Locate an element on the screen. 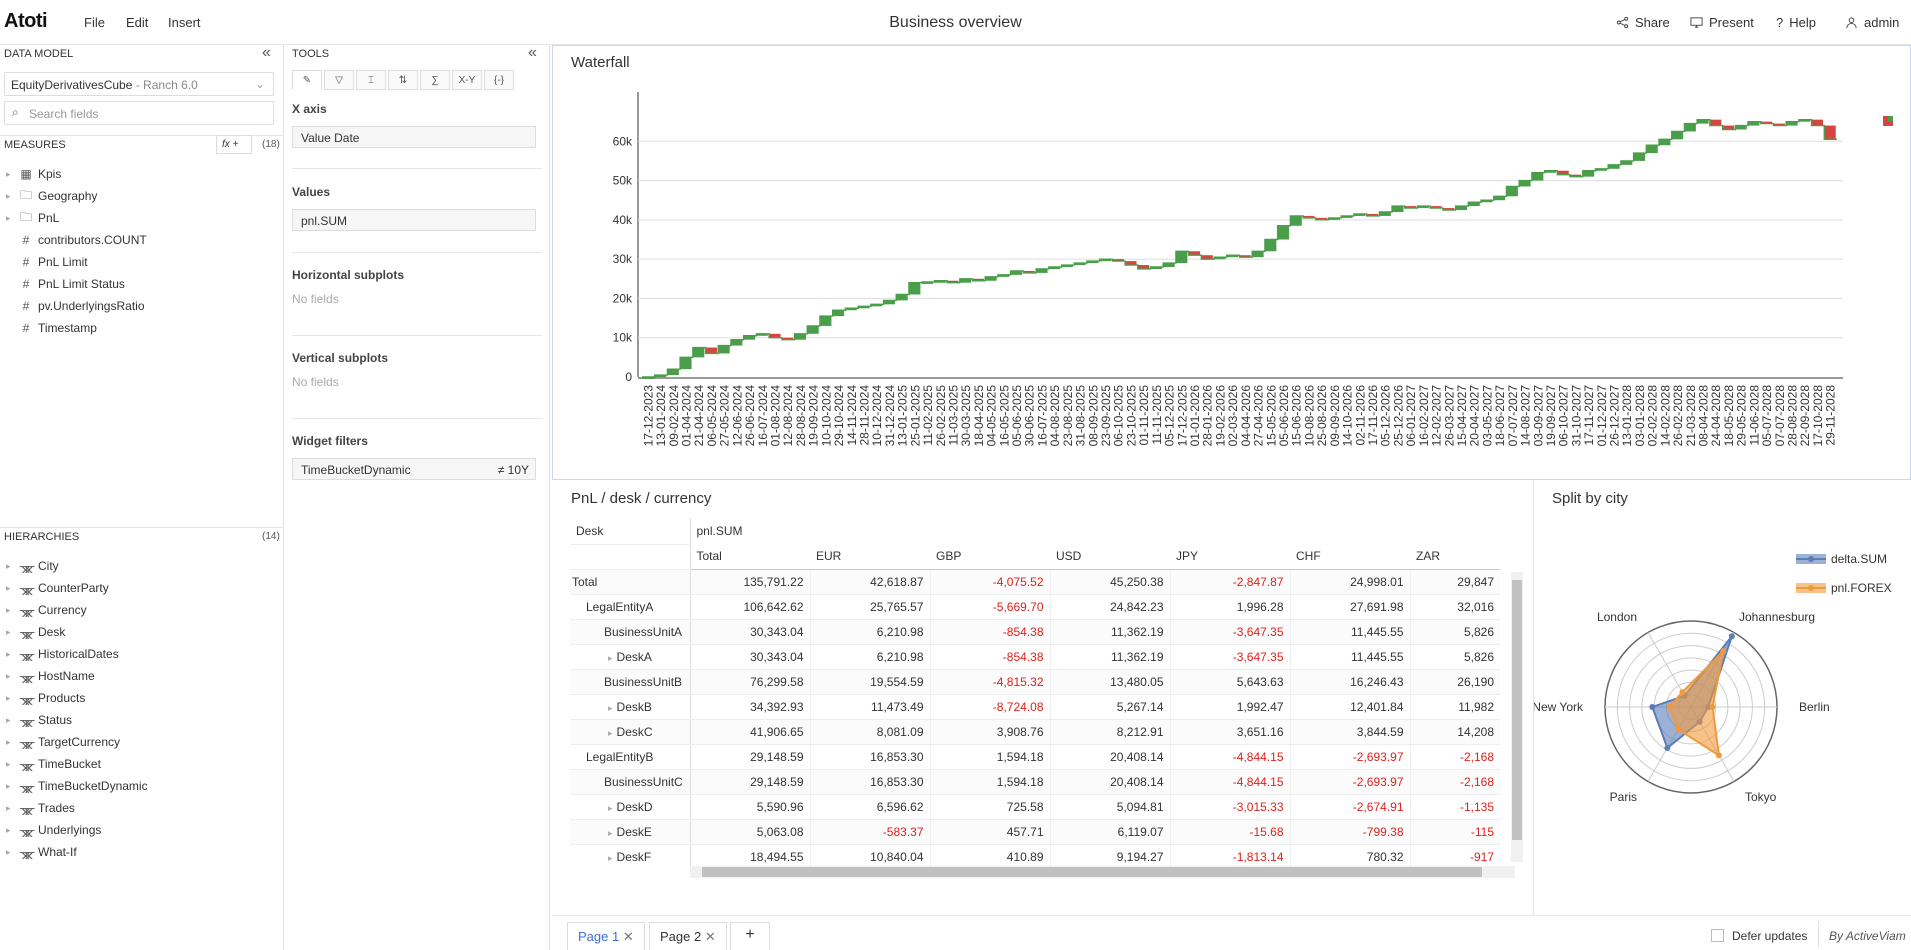  table-cell: 457.71 is located at coordinates (989, 832).